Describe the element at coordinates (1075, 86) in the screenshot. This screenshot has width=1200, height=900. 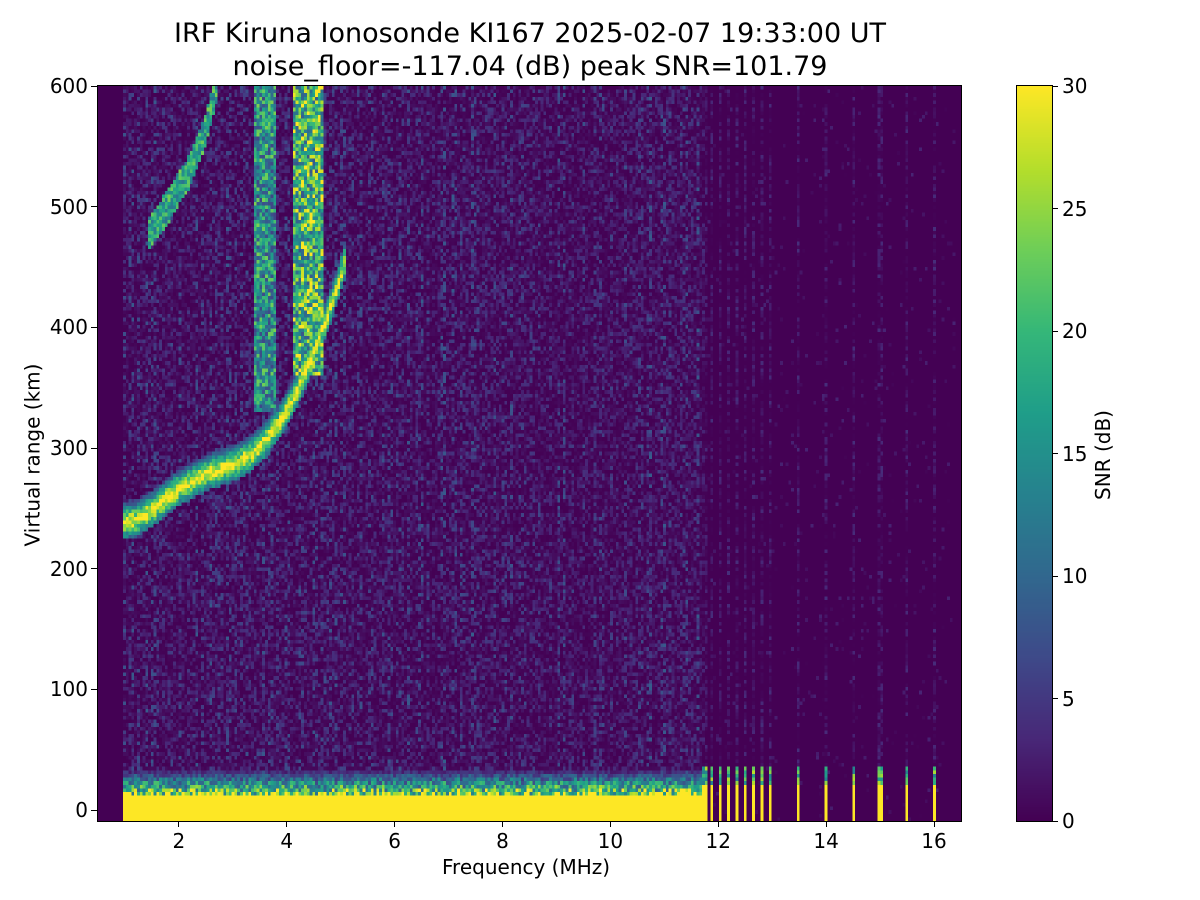
I see `colorbar-tick-label: 30` at that location.